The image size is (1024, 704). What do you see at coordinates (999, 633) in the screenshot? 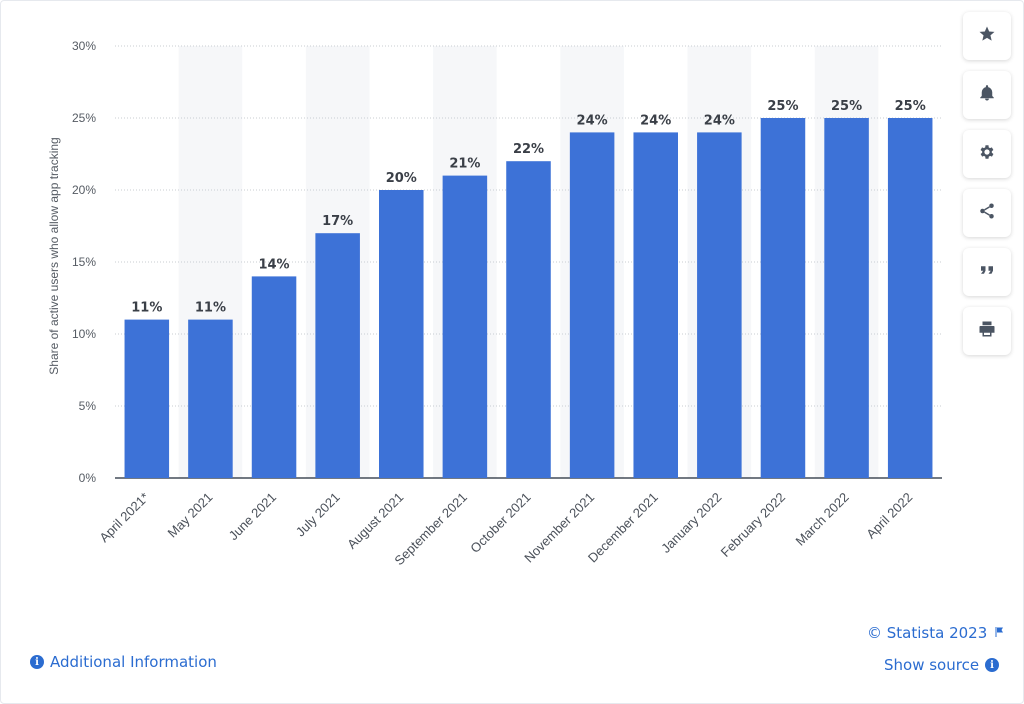
I see `flag-icon` at bounding box center [999, 633].